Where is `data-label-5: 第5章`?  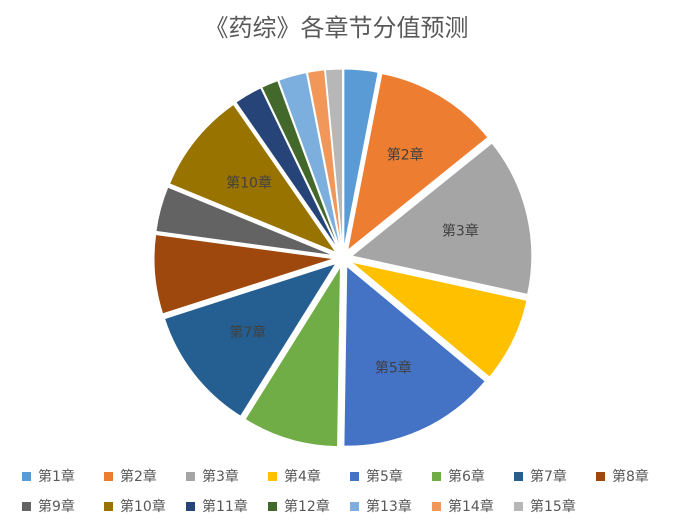 data-label-5: 第5章 is located at coordinates (393, 368).